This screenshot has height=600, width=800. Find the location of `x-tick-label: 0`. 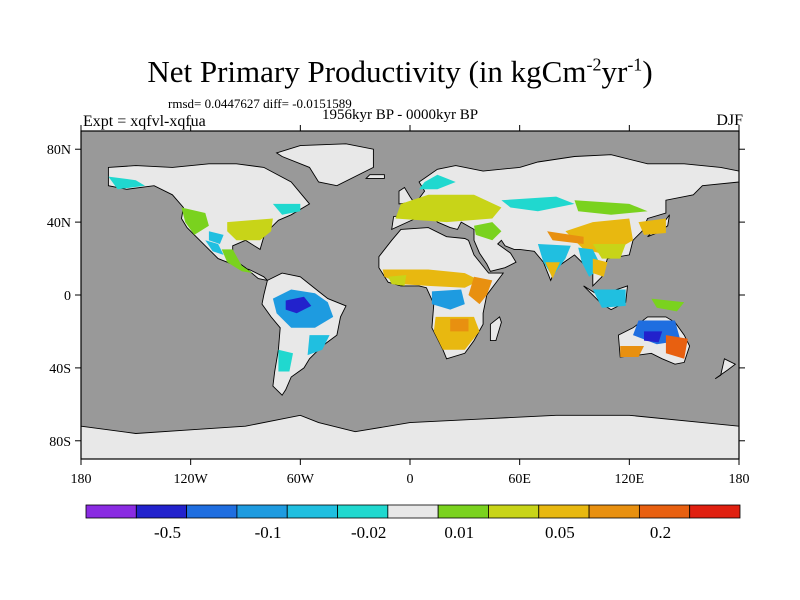

x-tick-label: 0 is located at coordinates (410, 479).